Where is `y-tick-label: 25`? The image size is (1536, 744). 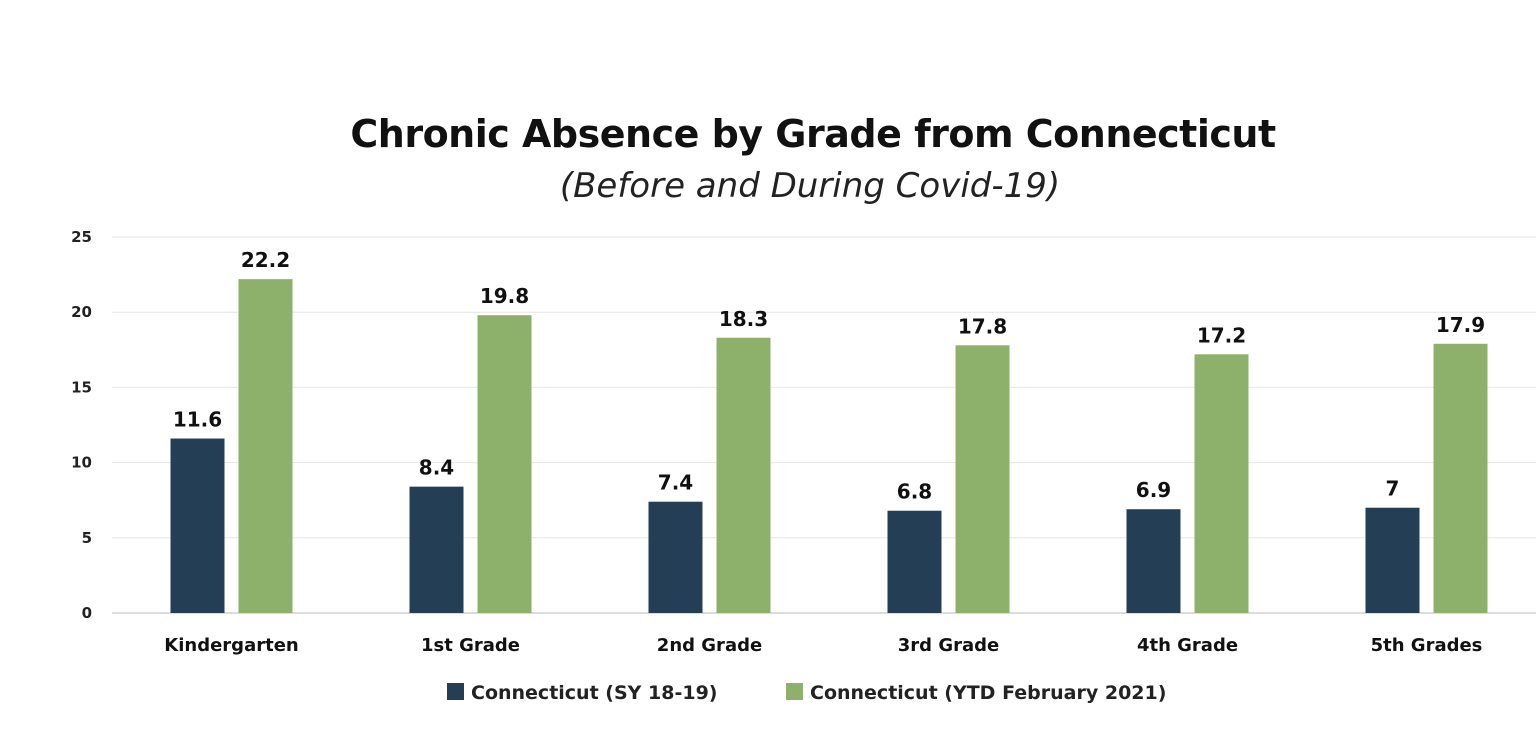 y-tick-label: 25 is located at coordinates (81, 237).